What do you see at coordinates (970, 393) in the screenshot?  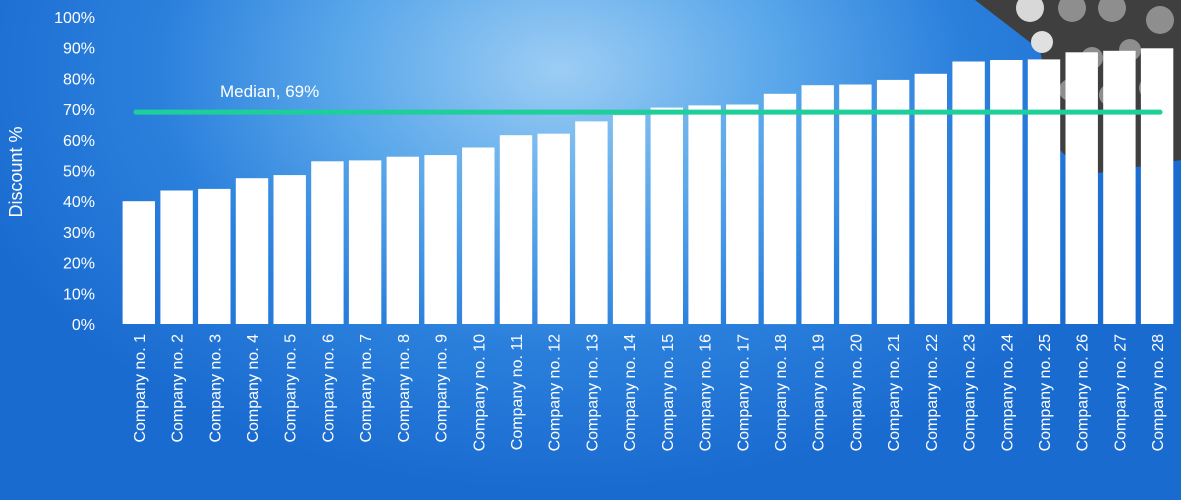 I see `x-tick-label: Company no. 23` at bounding box center [970, 393].